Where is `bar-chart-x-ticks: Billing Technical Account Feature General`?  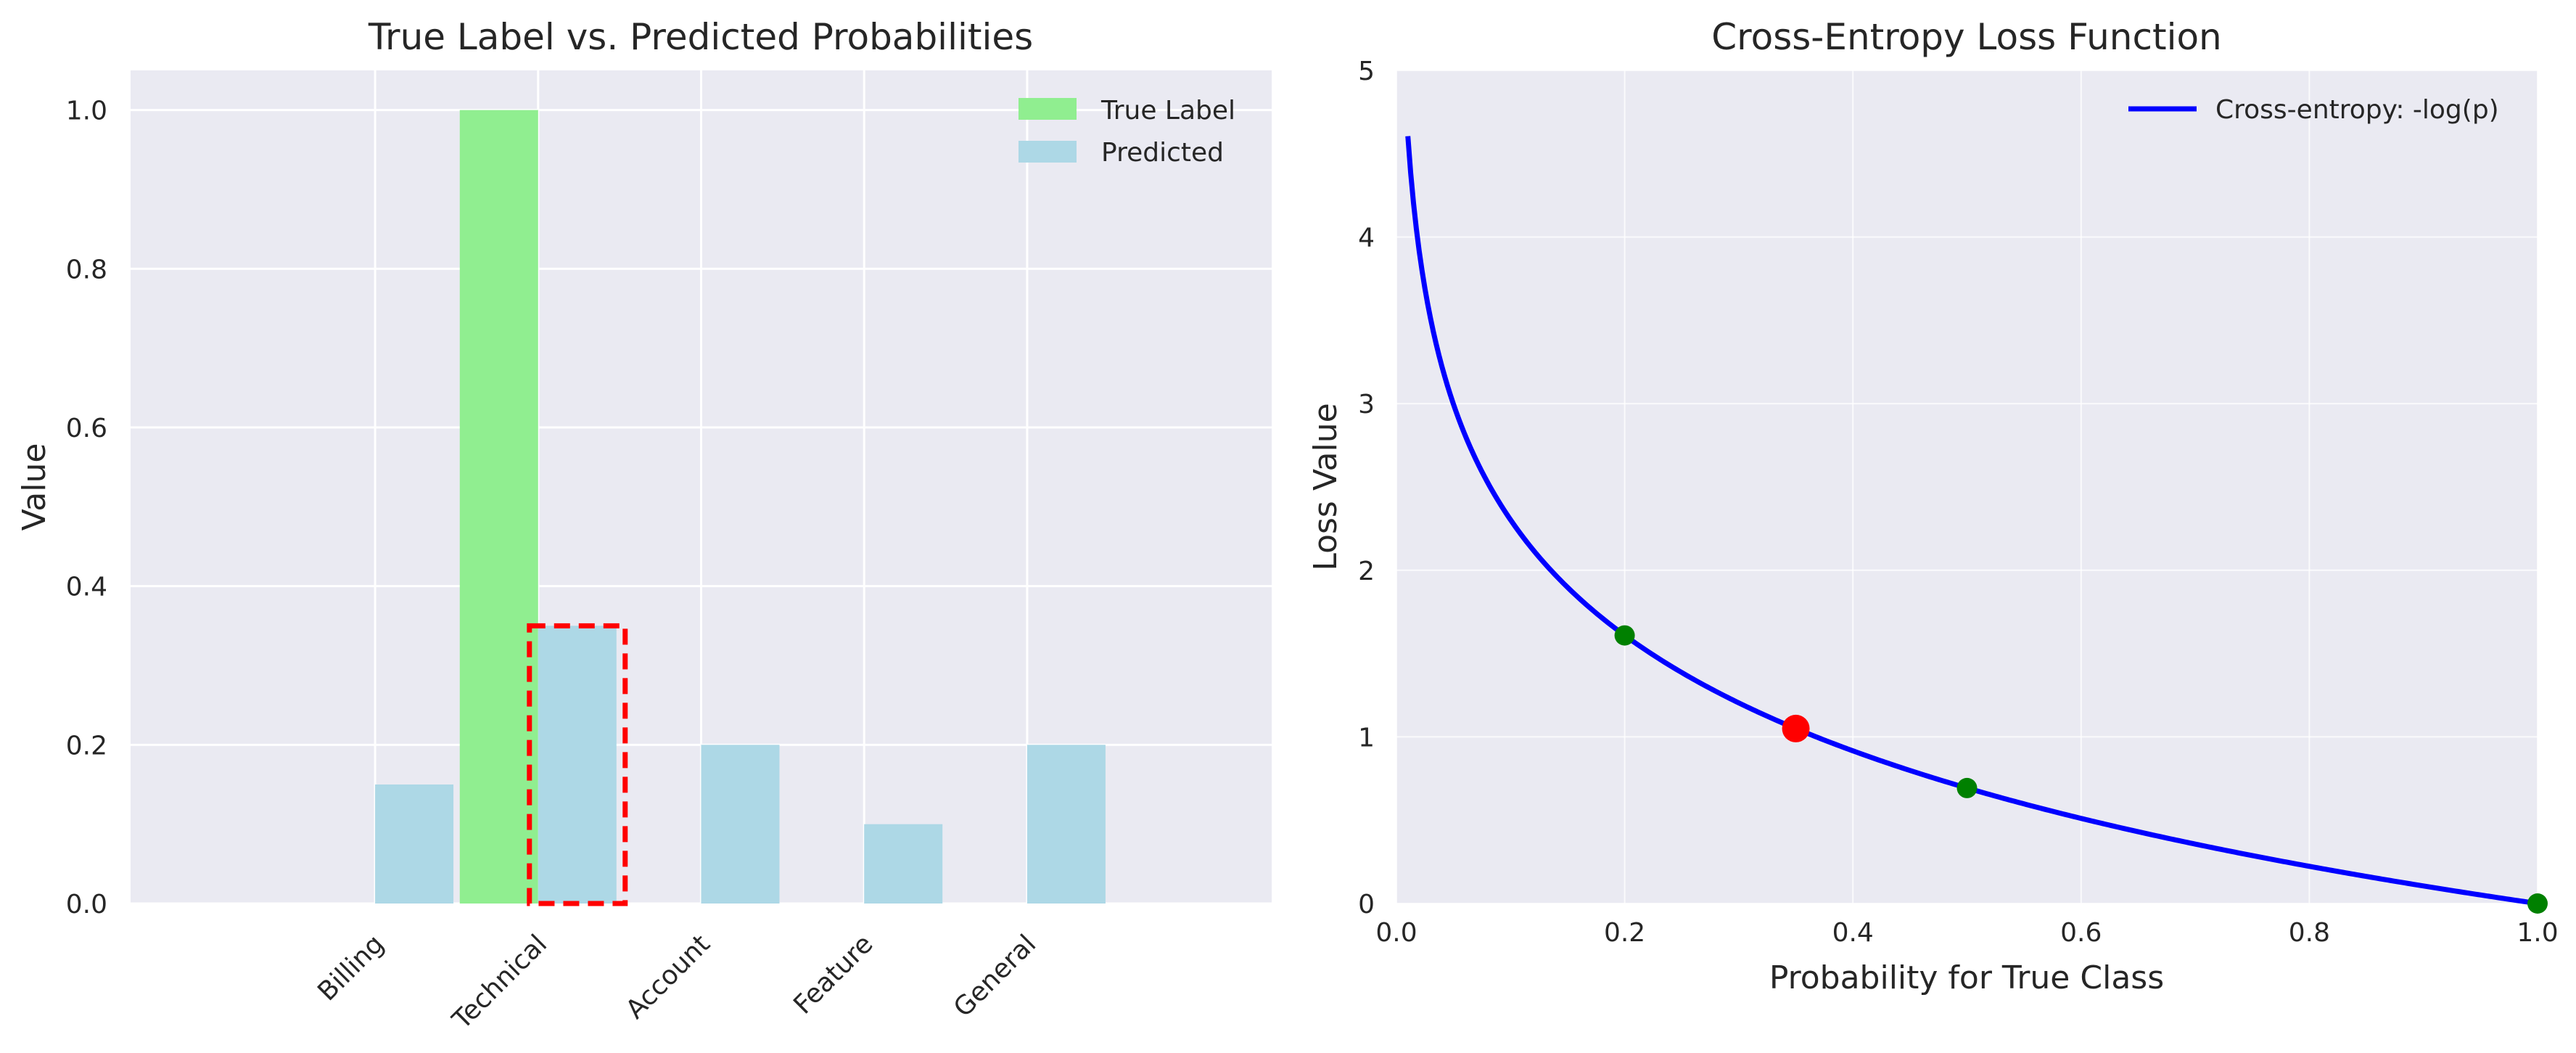 bar-chart-x-ticks: Billing Technical Account Feature General is located at coordinates (677, 983).